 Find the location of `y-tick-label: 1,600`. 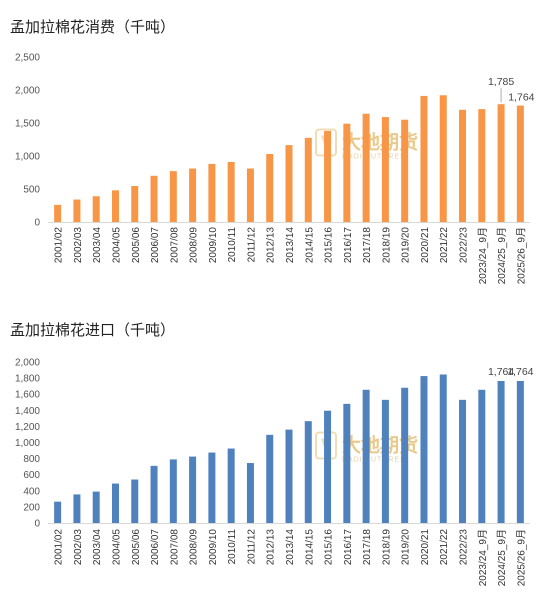

y-tick-label: 1,600 is located at coordinates (27, 395).